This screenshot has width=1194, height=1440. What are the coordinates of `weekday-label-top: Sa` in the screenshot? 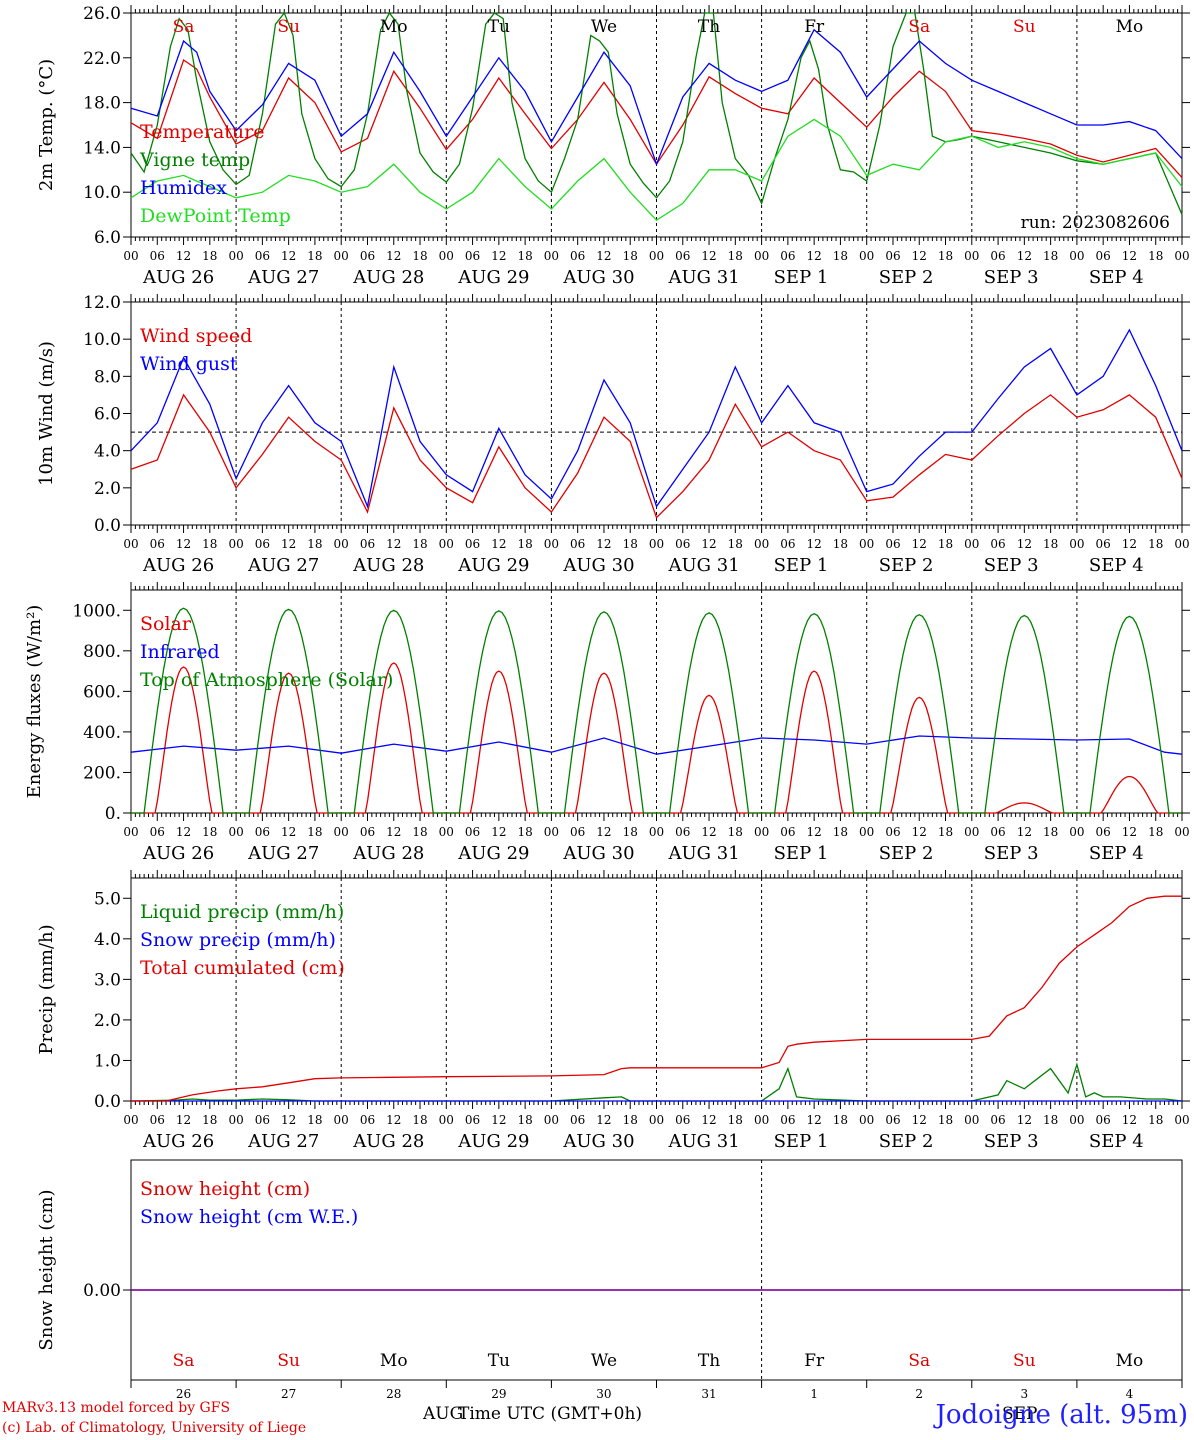 It's located at (919, 27).